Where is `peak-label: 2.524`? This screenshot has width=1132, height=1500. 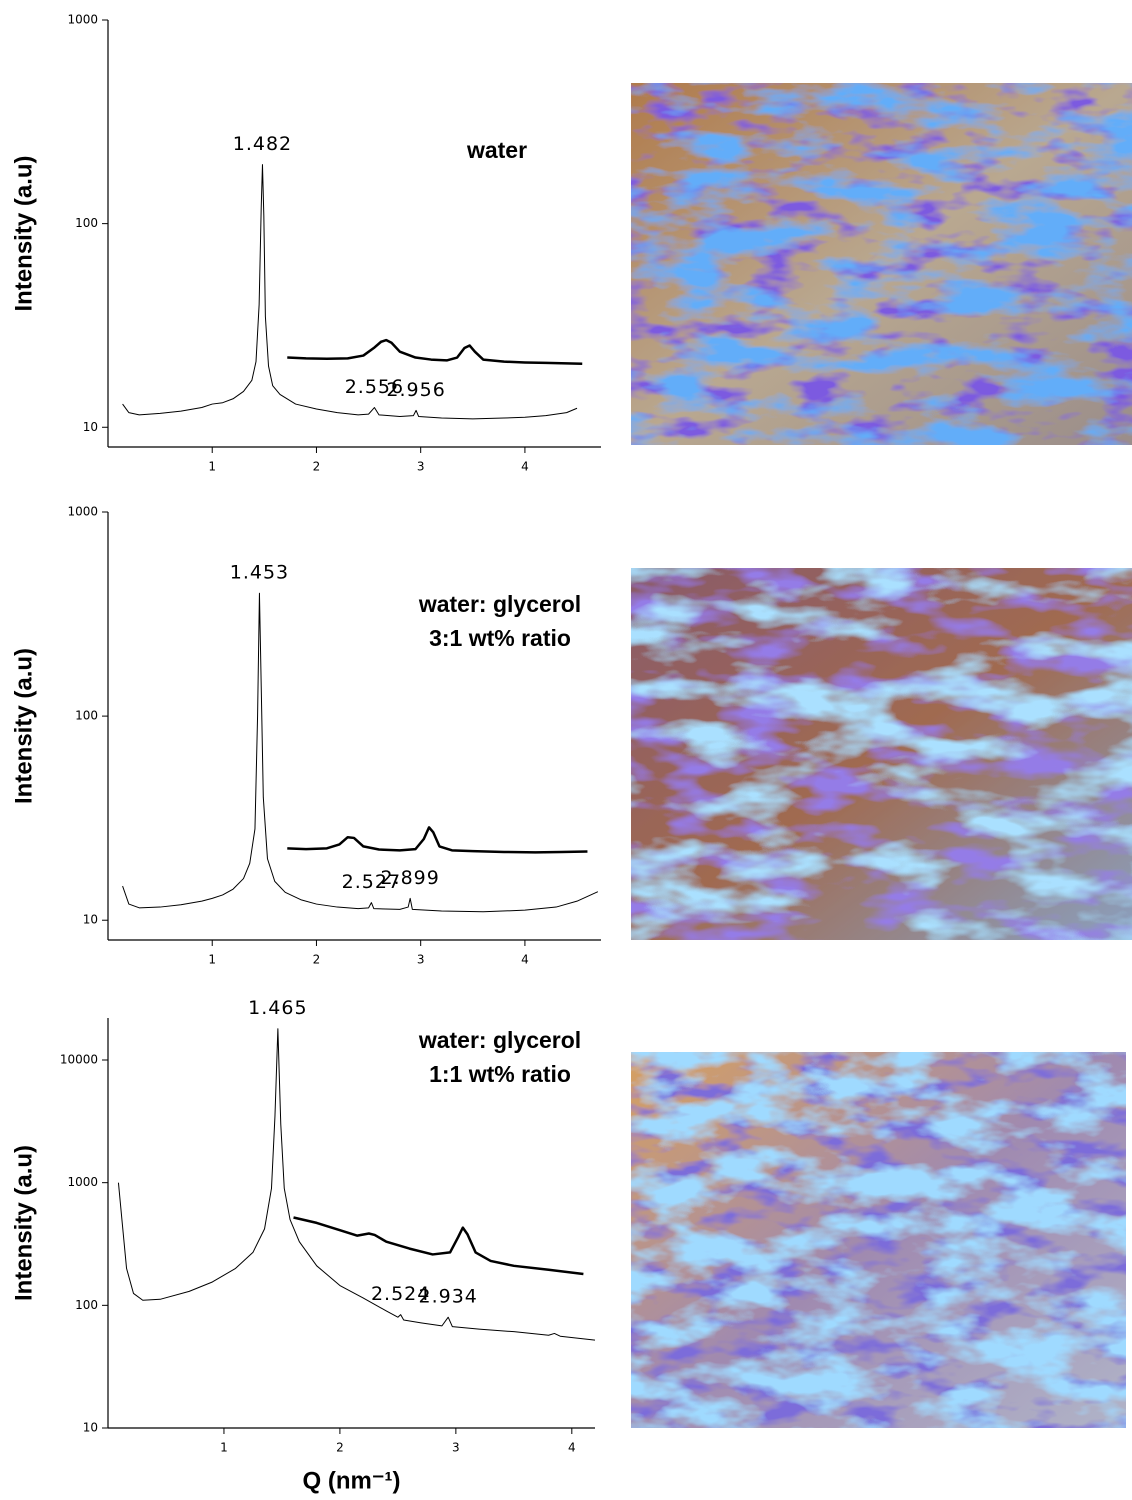 peak-label: 2.524 is located at coordinates (400, 1294).